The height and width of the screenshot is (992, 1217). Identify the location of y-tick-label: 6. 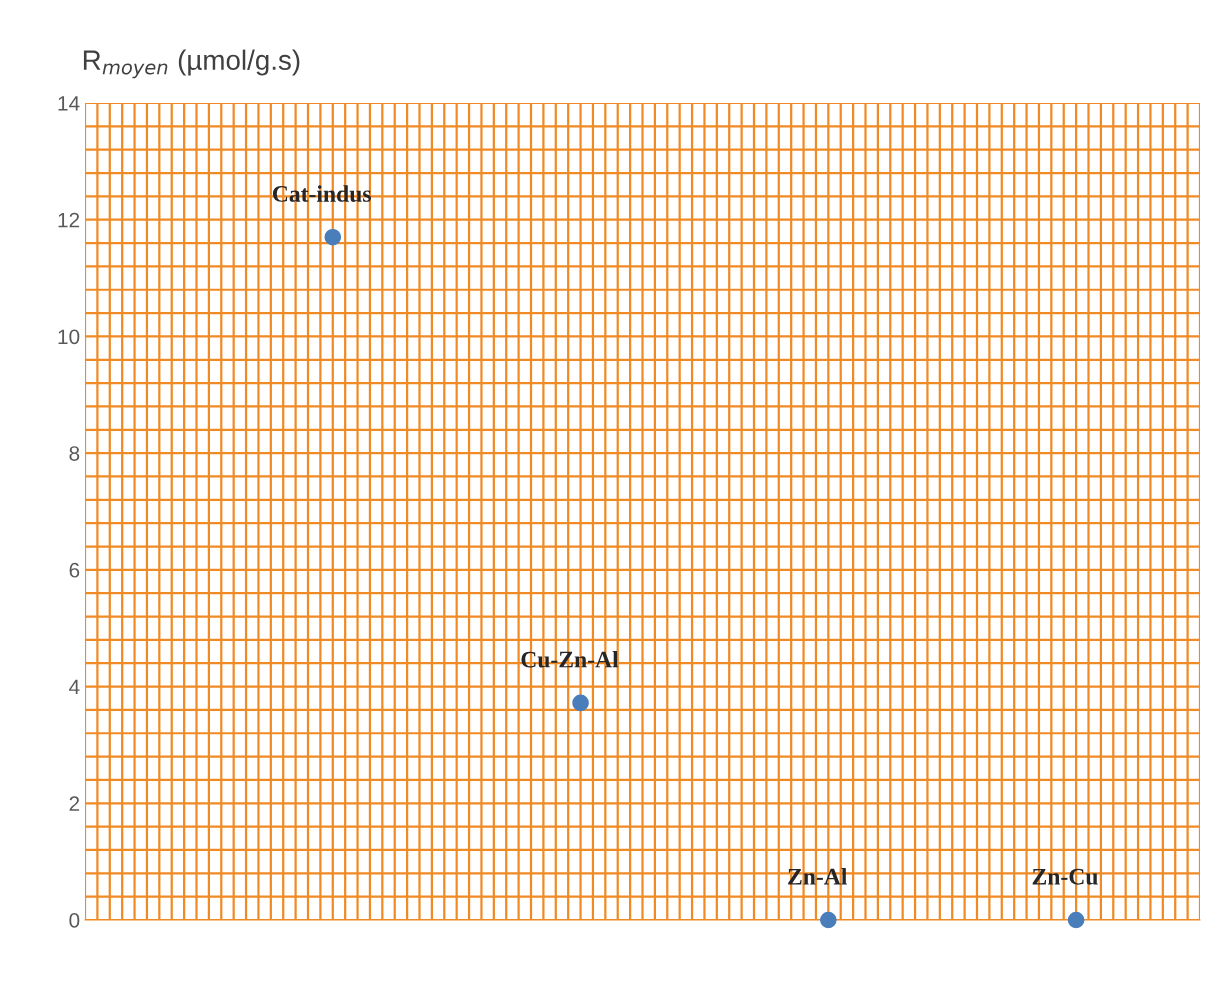
(74, 570).